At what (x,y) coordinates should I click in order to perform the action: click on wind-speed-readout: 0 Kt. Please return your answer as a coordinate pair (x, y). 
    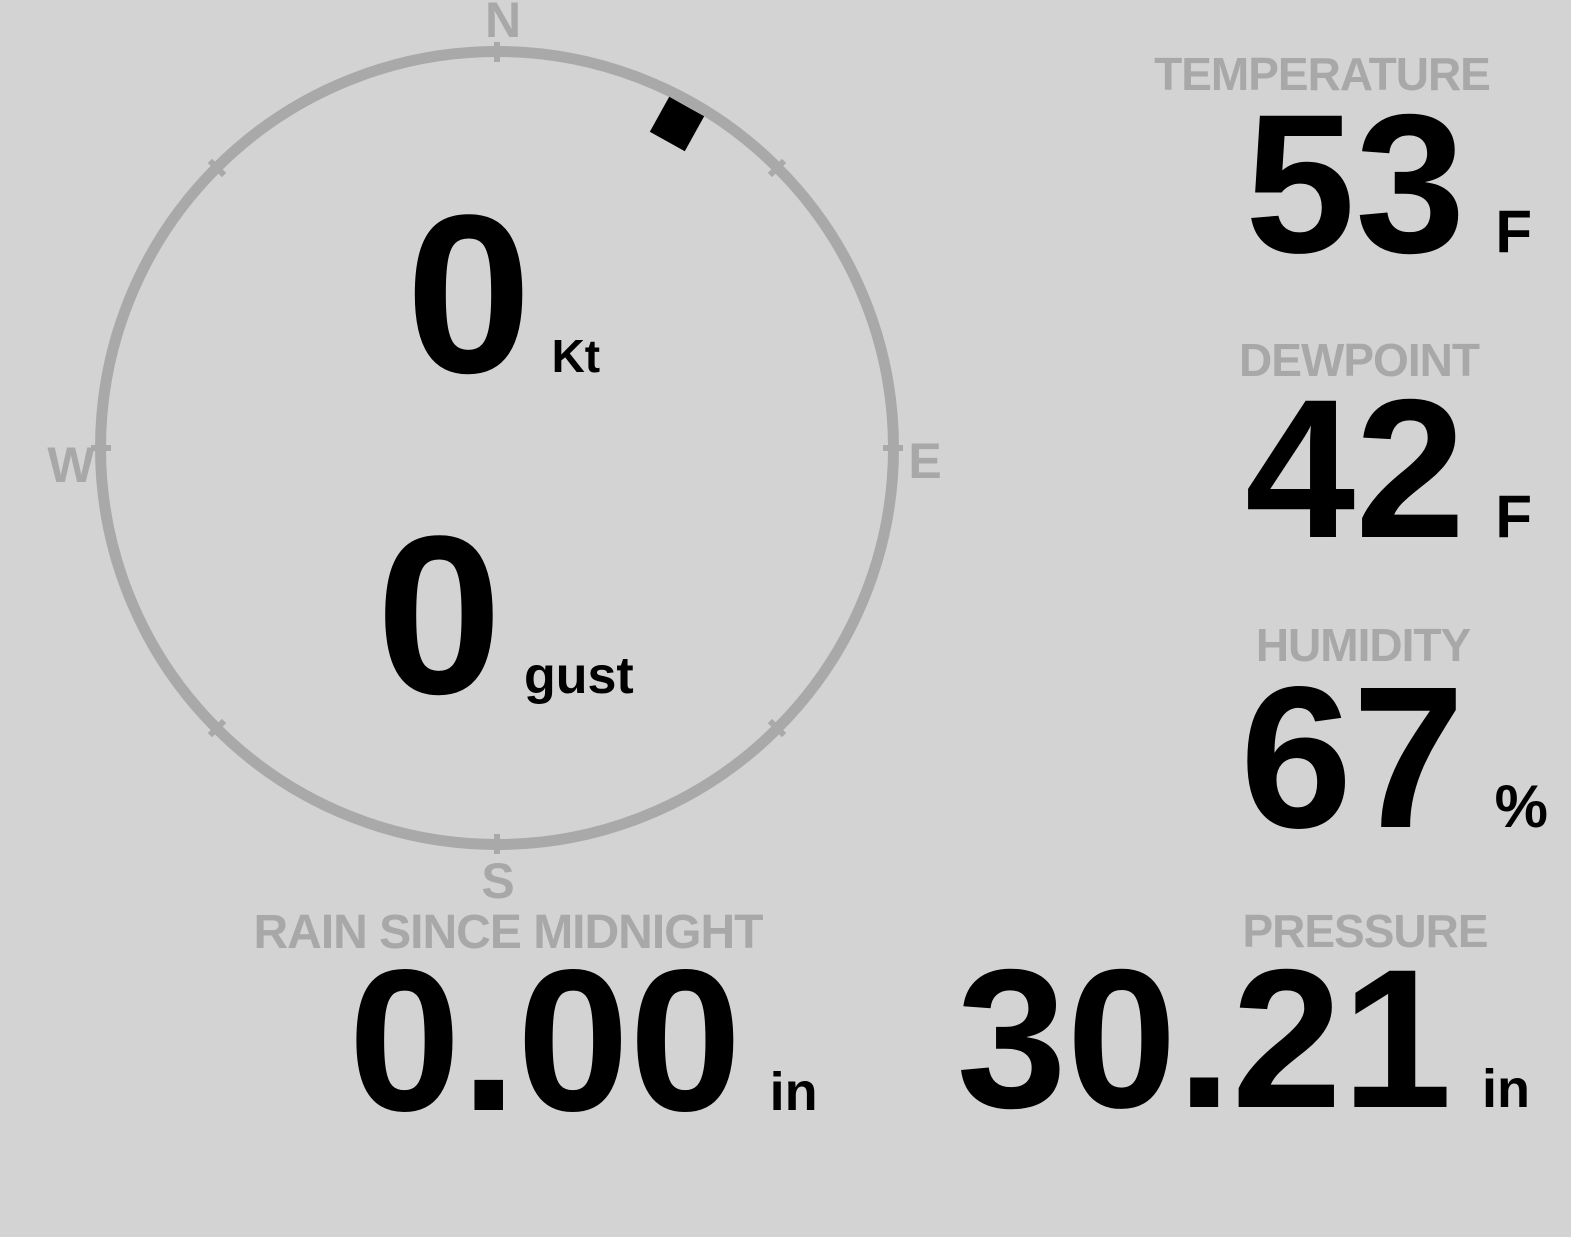
    Looking at the image, I should click on (503, 294).